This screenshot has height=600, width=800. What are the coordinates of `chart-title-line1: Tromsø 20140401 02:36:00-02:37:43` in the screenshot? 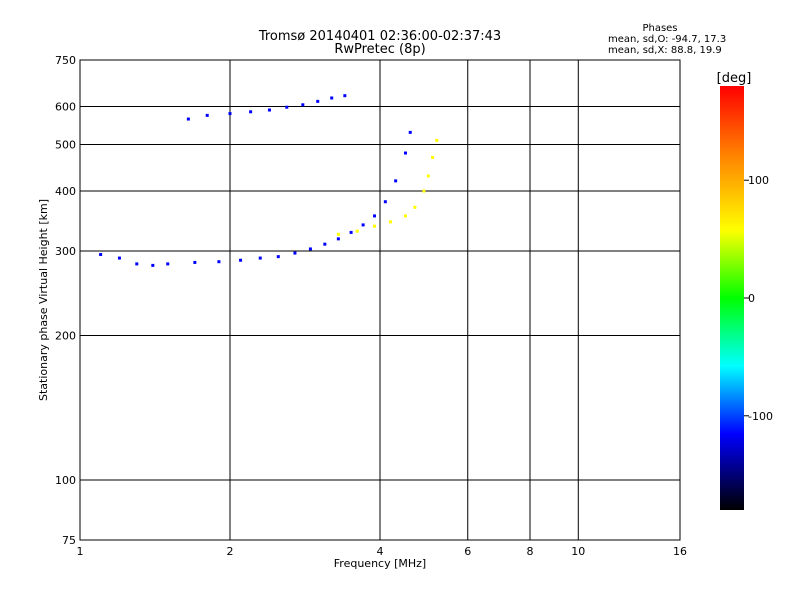 It's located at (379, 36).